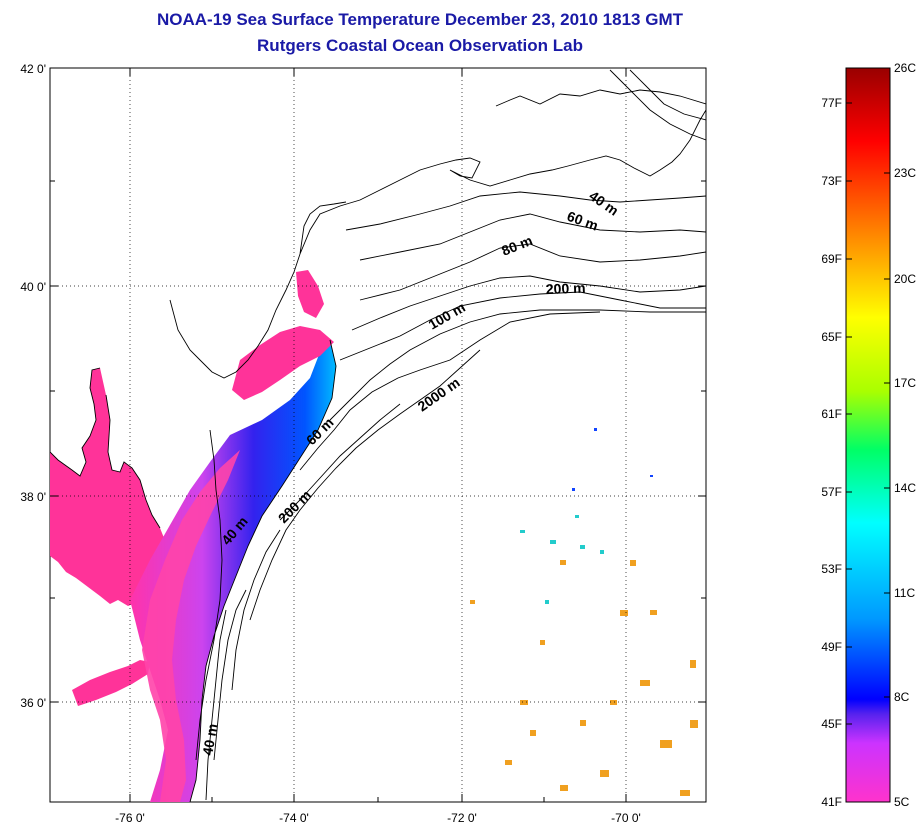 Image resolution: width=920 pixels, height=832 pixels. Describe the element at coordinates (566, 288) in the screenshot. I see `contour-label-200m-ne: 200 m` at that location.